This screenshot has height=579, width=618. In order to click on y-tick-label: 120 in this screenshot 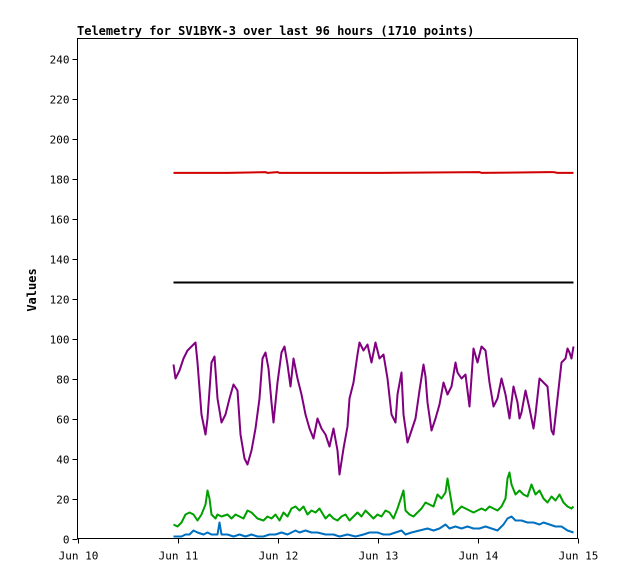, I will do `click(60, 300)`.